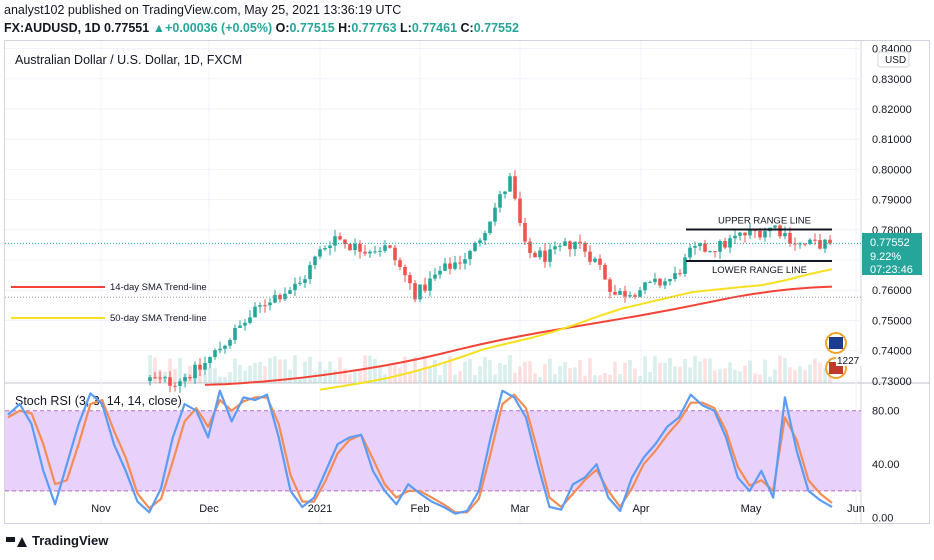 The image size is (934, 560). I want to click on volume-tag-bg, so click(849, 360).